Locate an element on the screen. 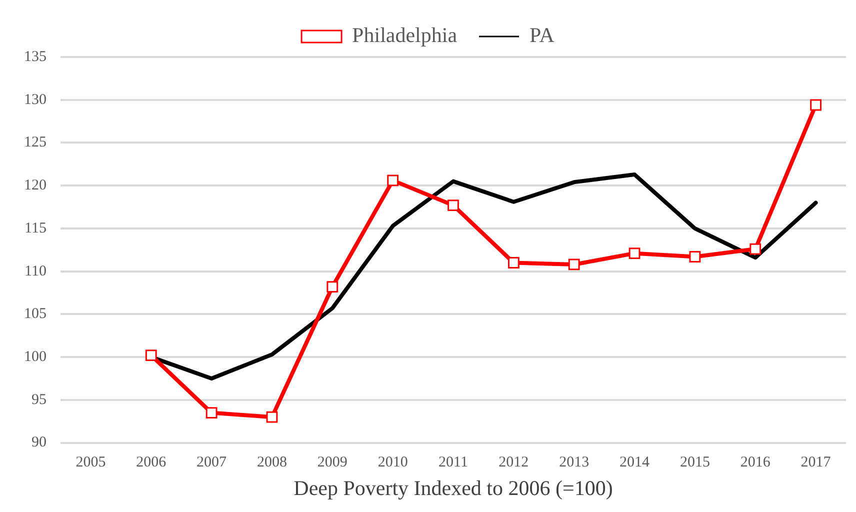 The image size is (856, 512). legend-label: PA is located at coordinates (543, 35).